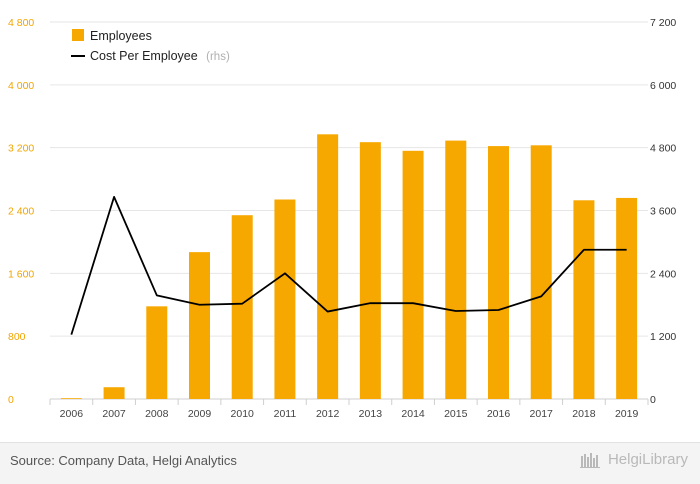  Describe the element at coordinates (653, 400) in the screenshot. I see `right-tick-label: 0` at that location.